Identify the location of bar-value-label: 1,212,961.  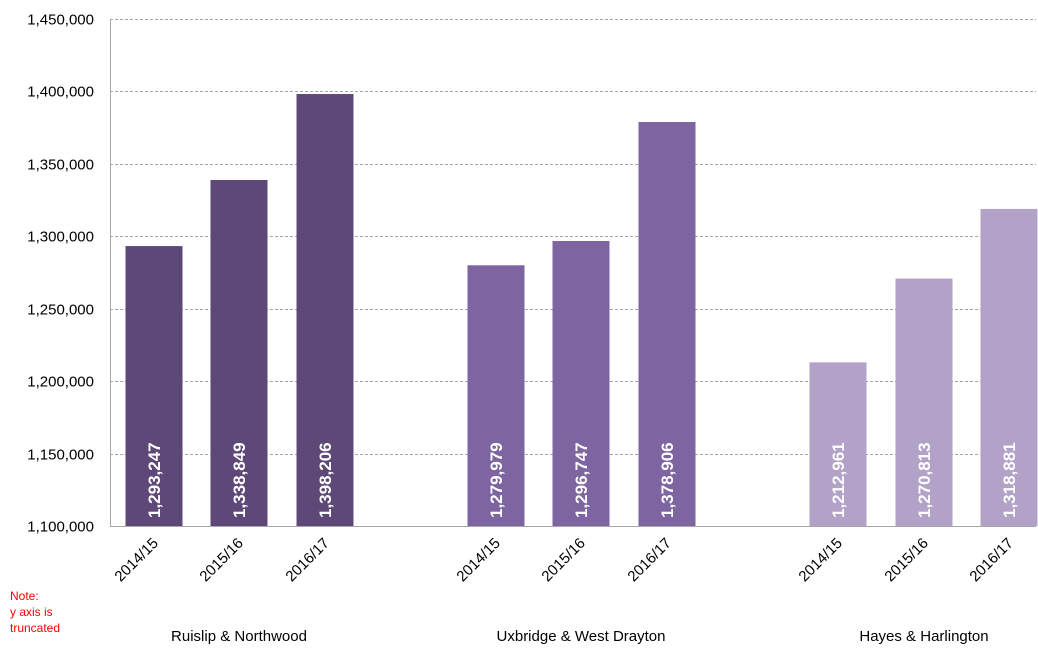
(838, 480).